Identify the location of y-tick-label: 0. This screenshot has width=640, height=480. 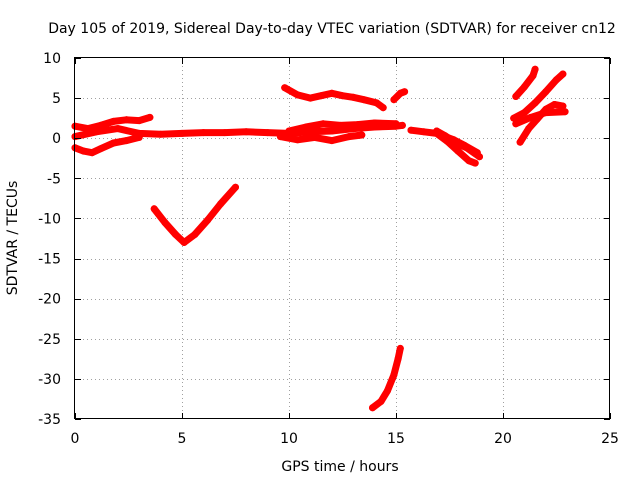
(56, 139).